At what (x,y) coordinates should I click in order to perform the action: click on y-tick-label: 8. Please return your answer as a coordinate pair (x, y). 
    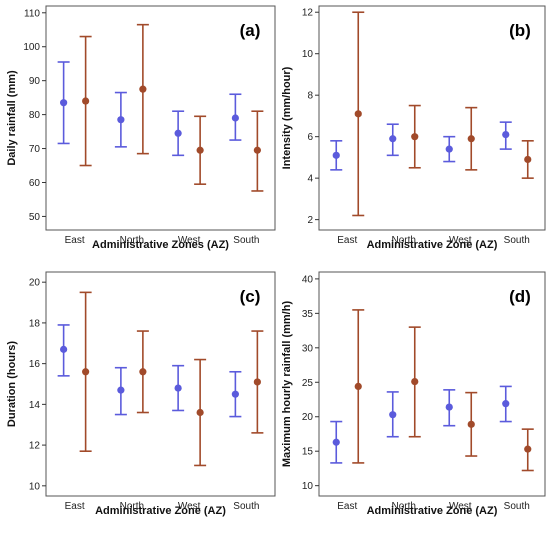
    Looking at the image, I should click on (310, 96).